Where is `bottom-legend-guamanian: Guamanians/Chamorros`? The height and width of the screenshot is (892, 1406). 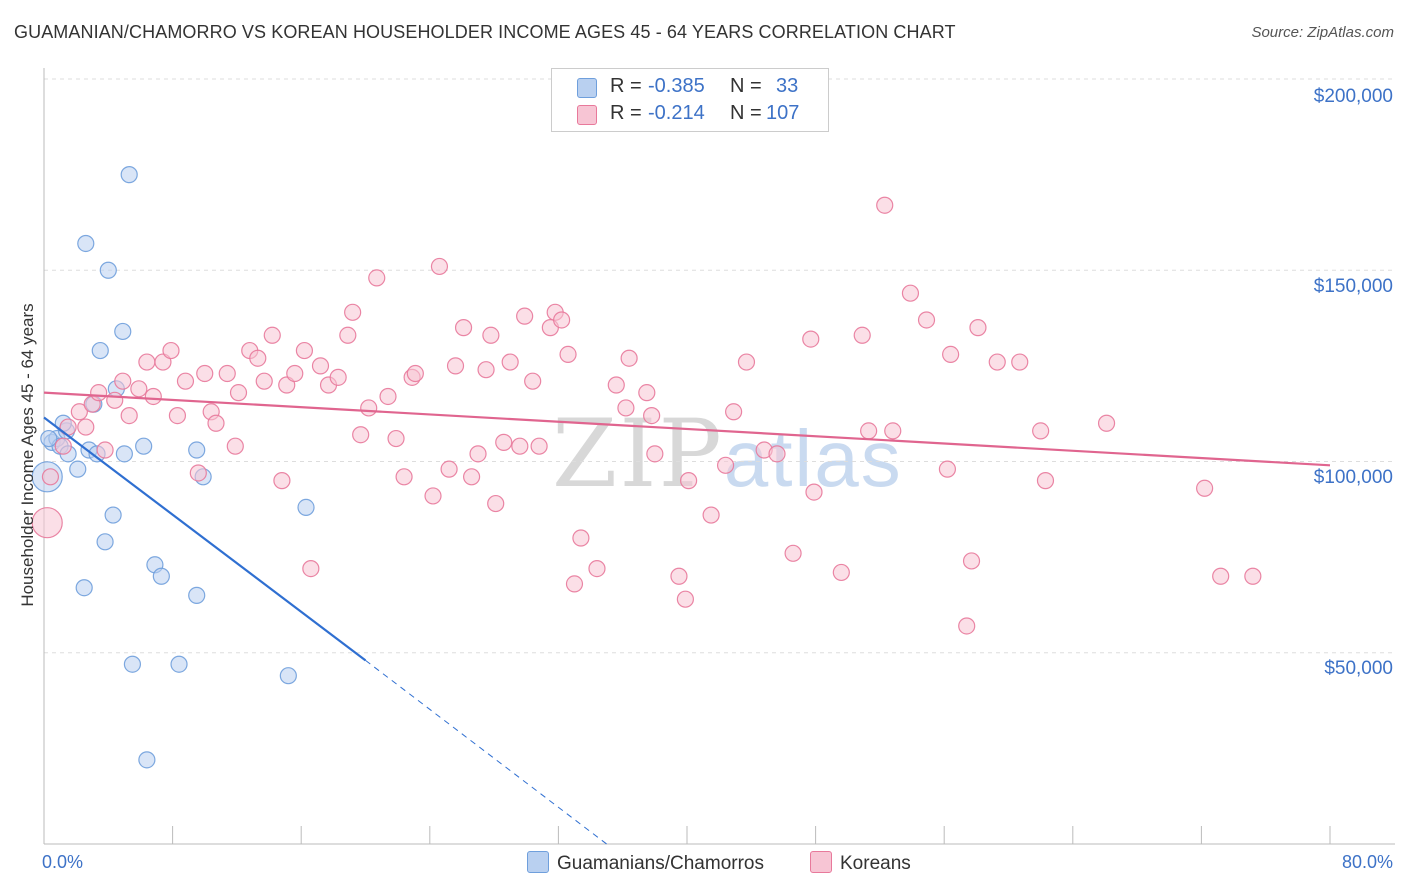
bottom-legend-guamanian: Guamanians/Chamorros is located at coordinates (645, 863).